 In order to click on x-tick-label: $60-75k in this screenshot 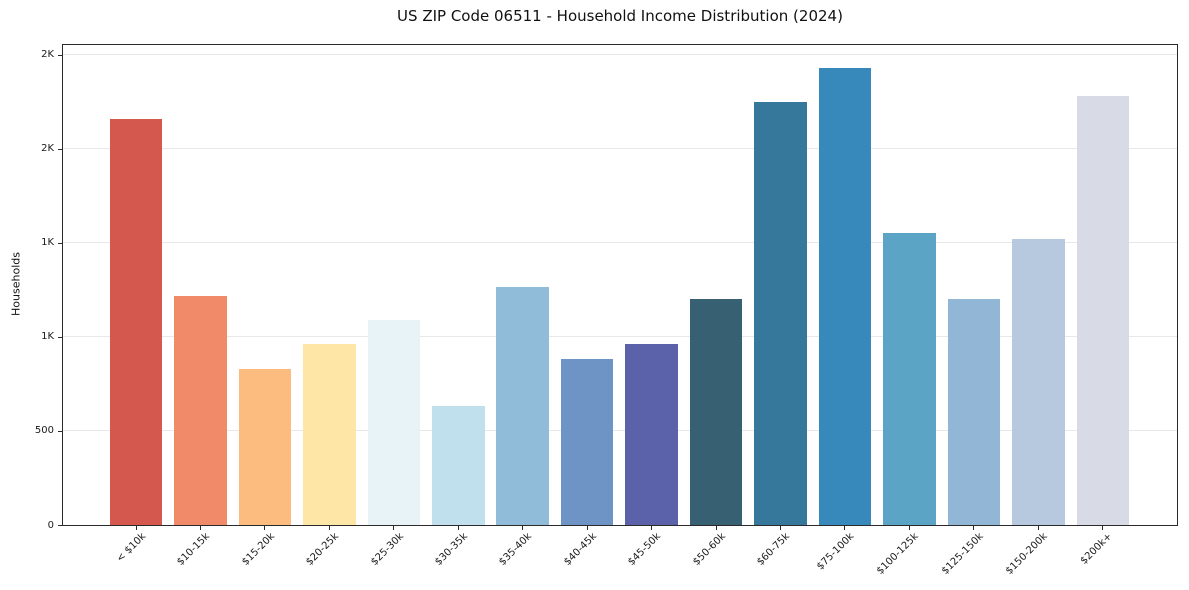, I will do `click(774, 549)`.